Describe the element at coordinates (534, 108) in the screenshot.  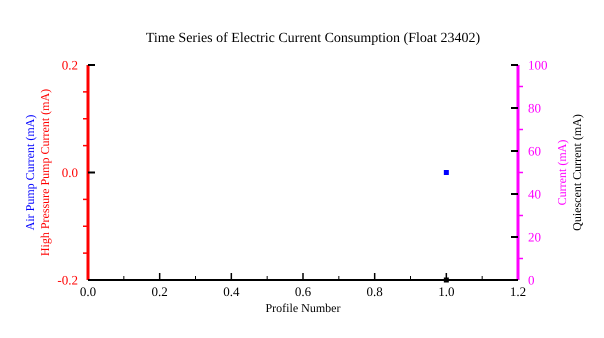
I see `y2-tick-label: 80` at that location.